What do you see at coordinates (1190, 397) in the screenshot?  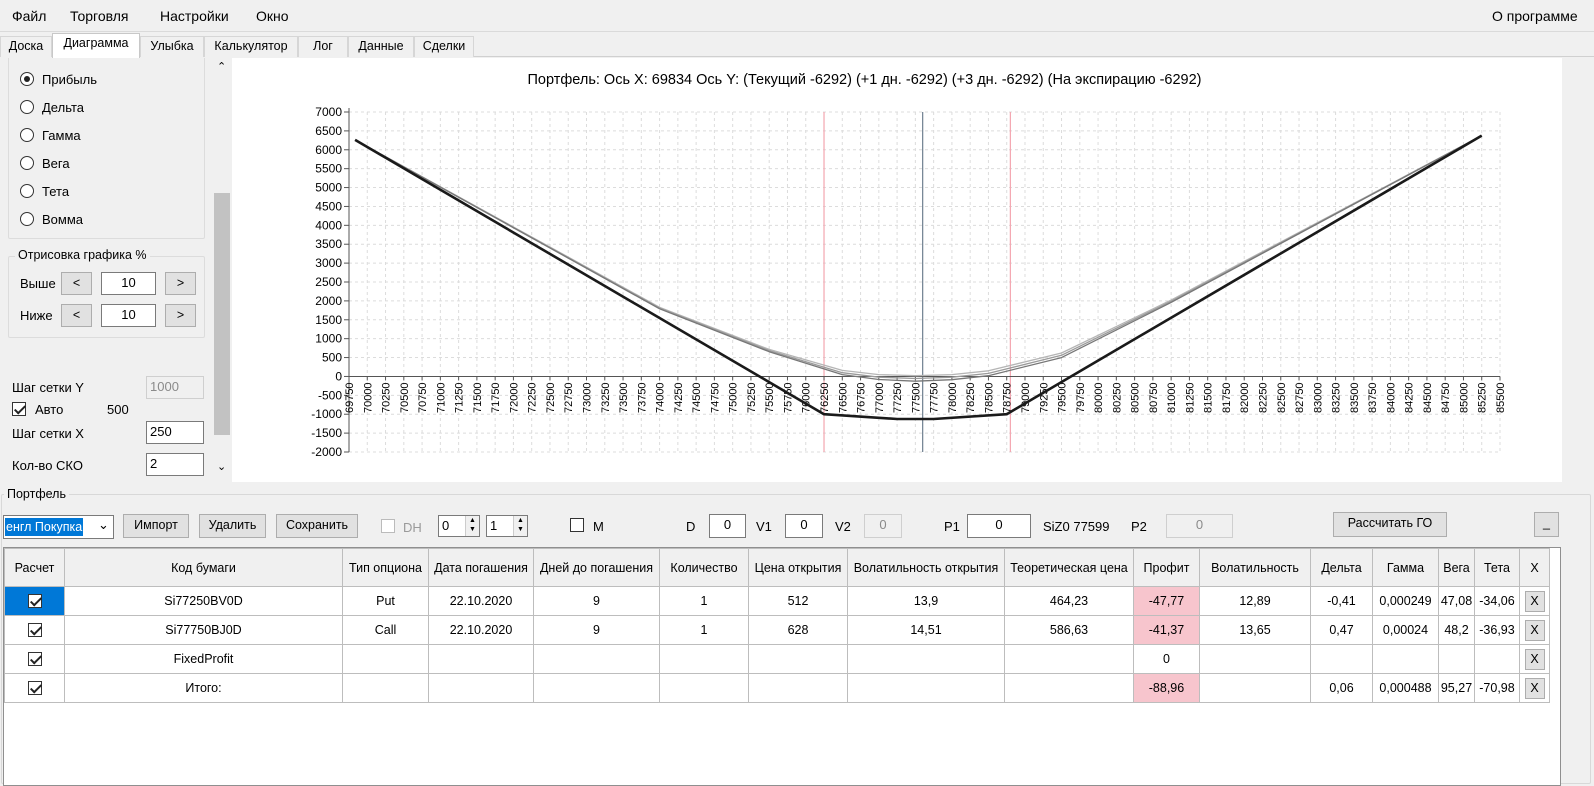 I see `x-tick-label: 81250` at bounding box center [1190, 397].